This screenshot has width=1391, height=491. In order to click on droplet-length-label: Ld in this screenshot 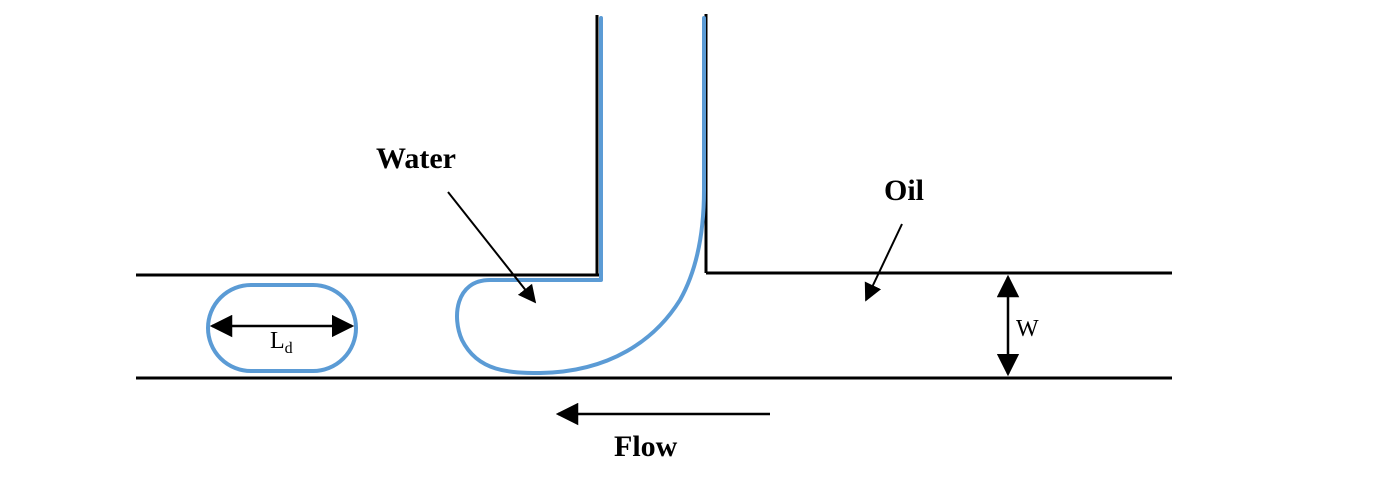, I will do `click(281, 342)`.